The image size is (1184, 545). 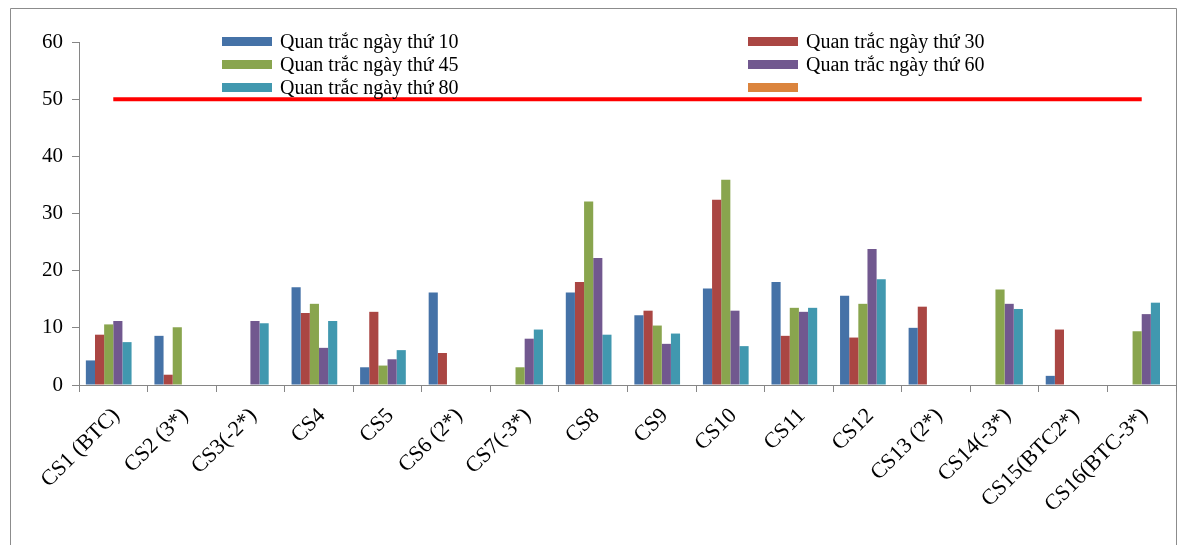 I want to click on y-tick-label: 20, so click(x=52, y=269).